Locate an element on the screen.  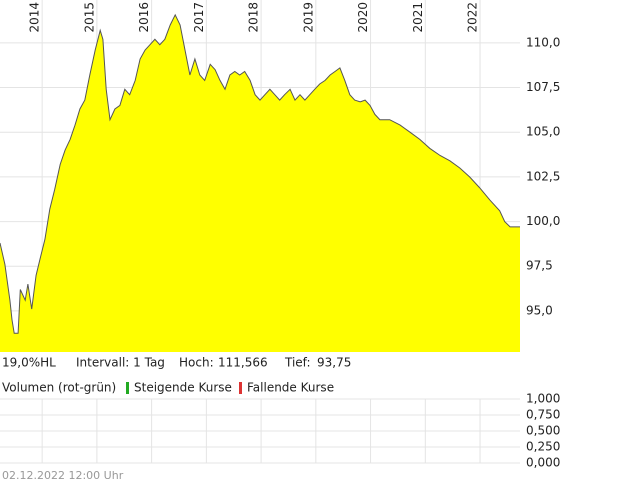
y-tick-label: 95,0 is located at coordinates (539, 310).